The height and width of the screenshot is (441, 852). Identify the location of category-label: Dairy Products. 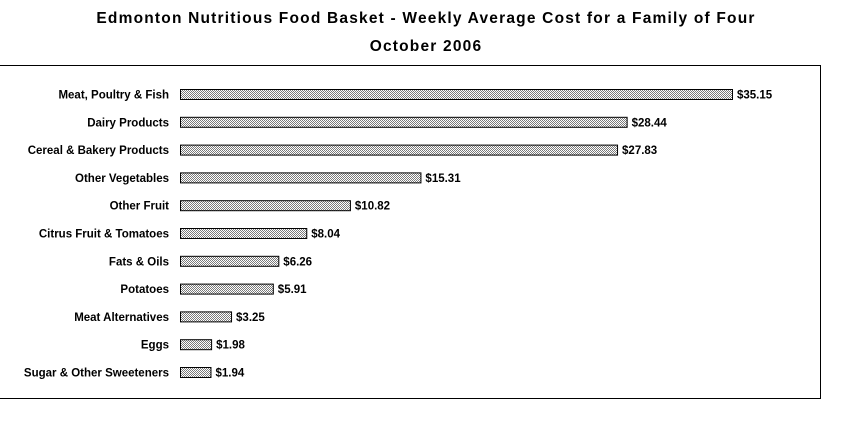
(128, 123).